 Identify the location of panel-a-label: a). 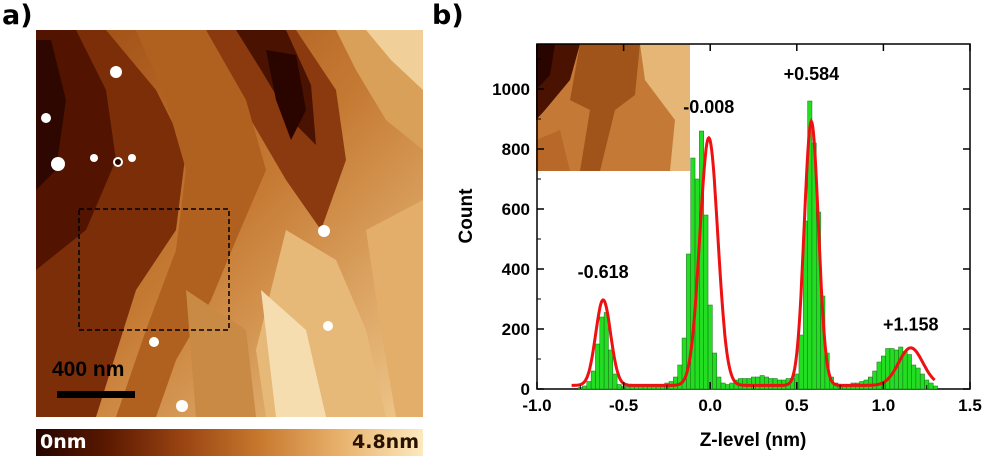
(17, 15).